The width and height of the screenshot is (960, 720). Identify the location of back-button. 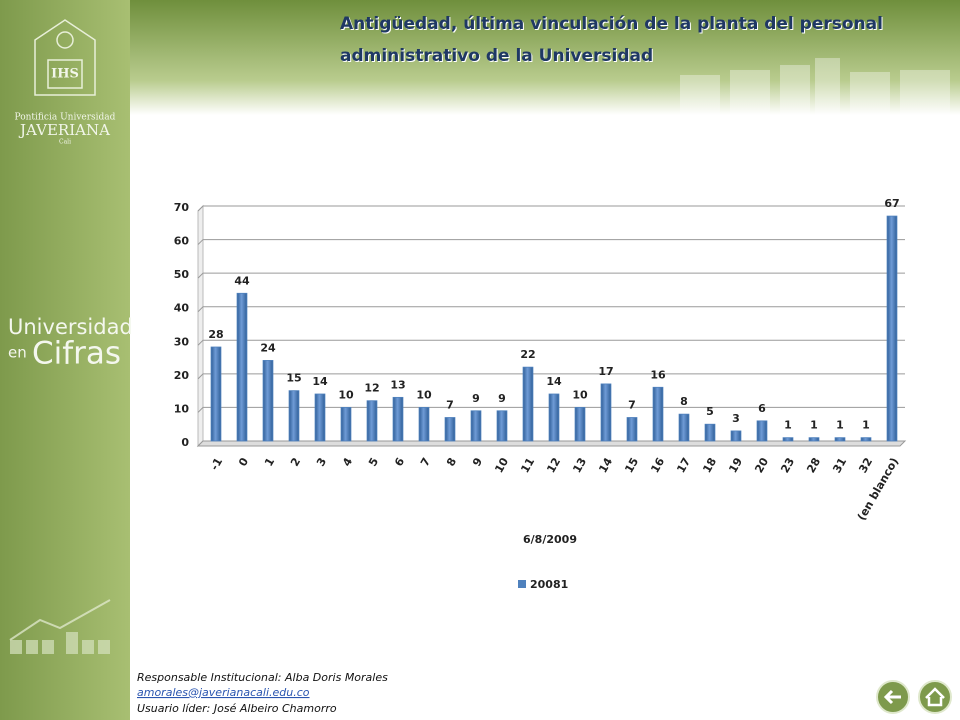
(893, 697).